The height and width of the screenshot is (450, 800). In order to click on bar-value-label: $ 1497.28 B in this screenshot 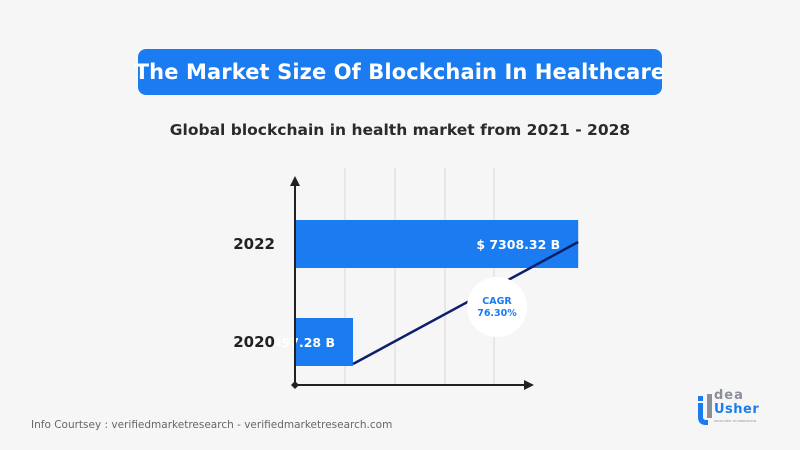, I will do `click(293, 342)`.